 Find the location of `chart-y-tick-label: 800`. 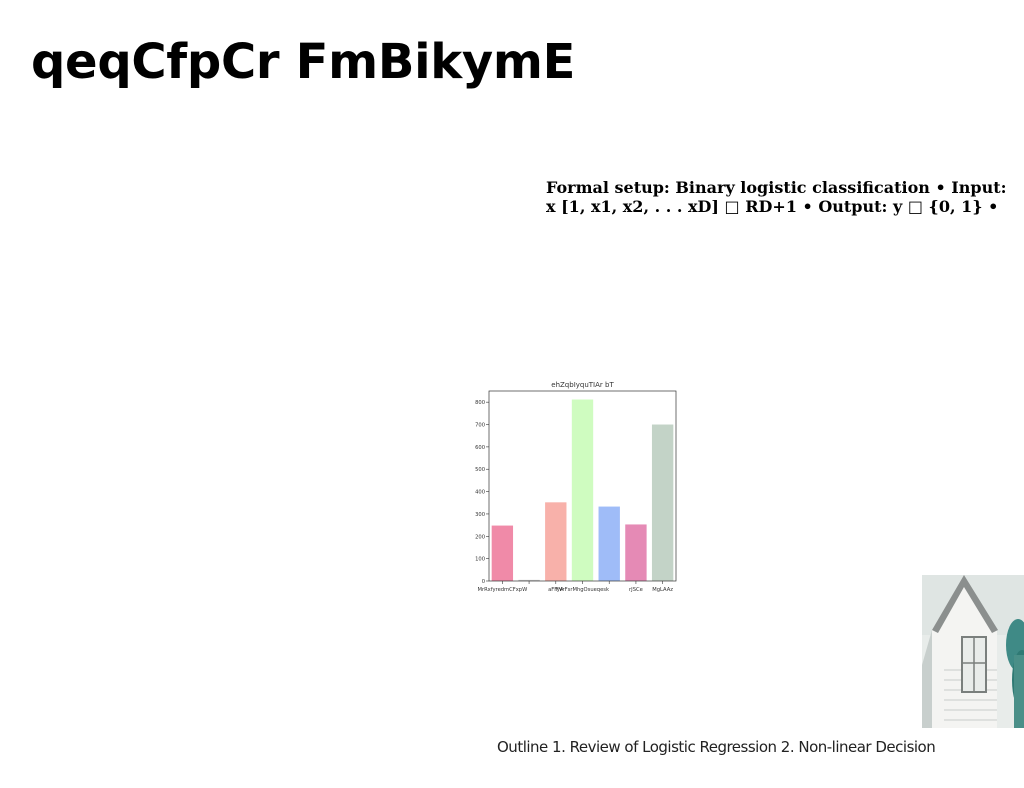

chart-y-tick-label: 800 is located at coordinates (480, 403).